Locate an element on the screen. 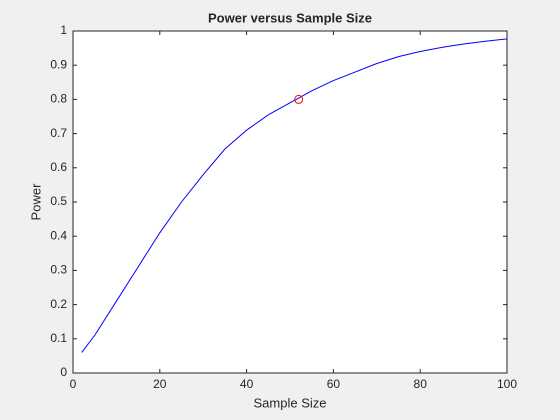  y-tick-label: 0.5 is located at coordinates (58, 201).